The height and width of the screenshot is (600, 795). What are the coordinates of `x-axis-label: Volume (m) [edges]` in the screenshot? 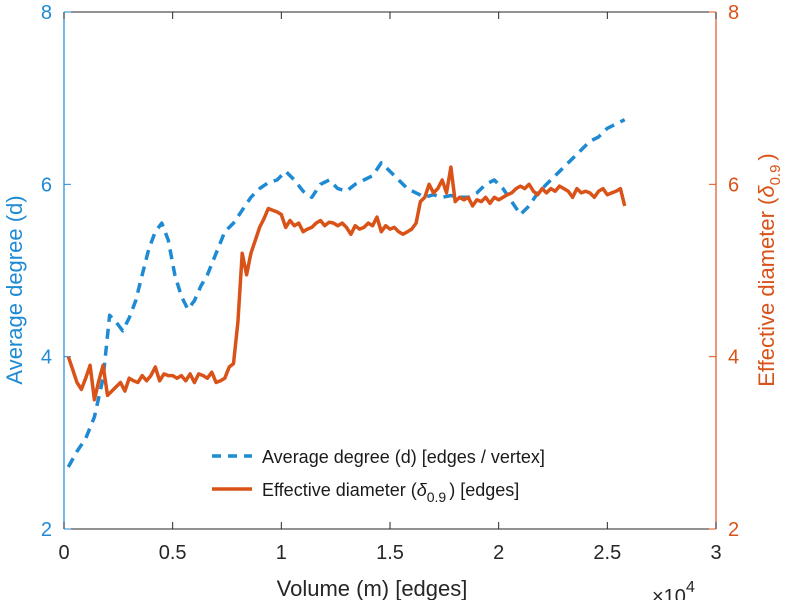 It's located at (372, 588).